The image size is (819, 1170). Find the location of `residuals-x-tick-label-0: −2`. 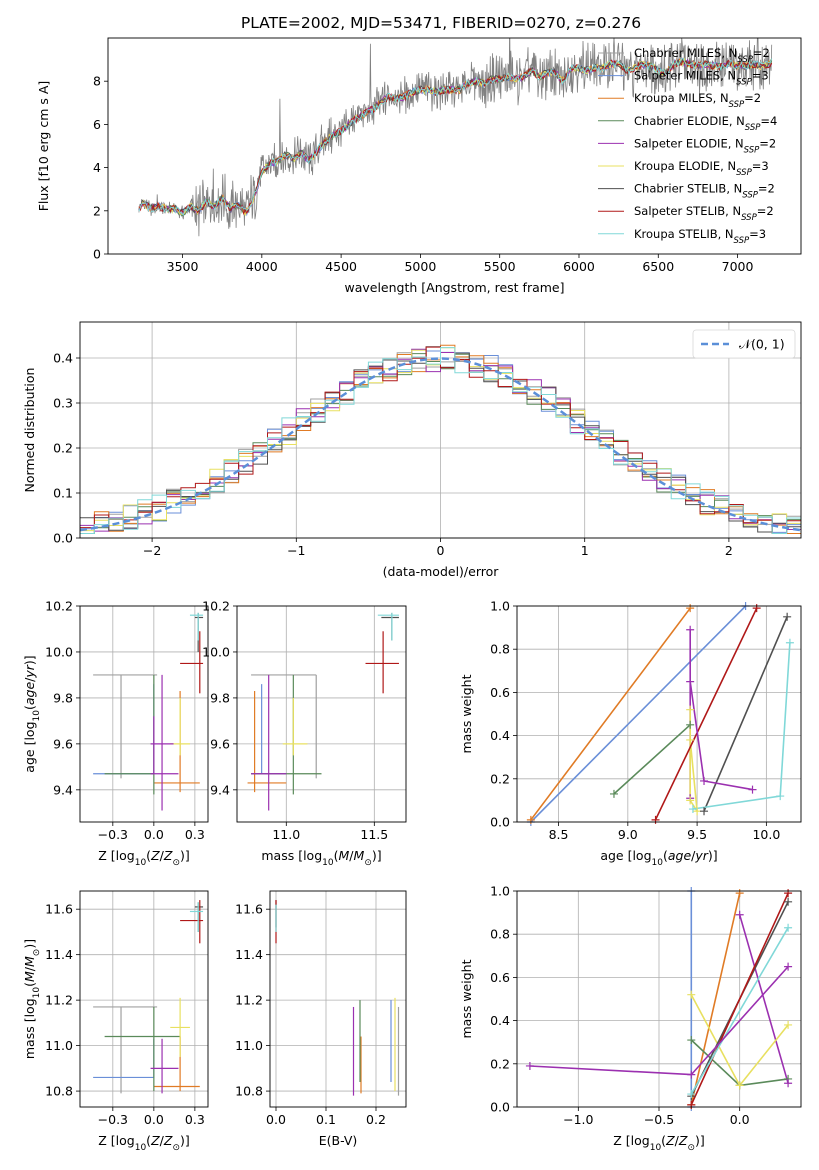

residuals-x-tick-label-0: −2 is located at coordinates (152, 550).